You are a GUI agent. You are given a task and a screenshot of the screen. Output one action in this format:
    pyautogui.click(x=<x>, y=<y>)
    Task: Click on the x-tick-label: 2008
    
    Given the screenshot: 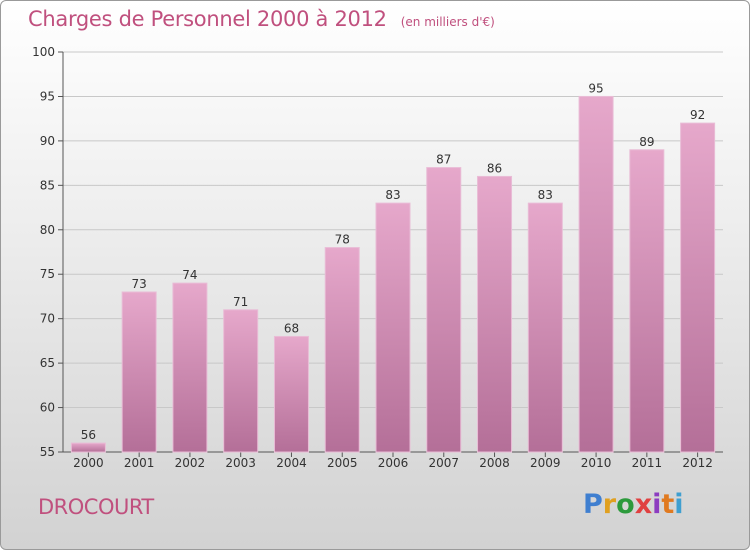 What is the action you would take?
    pyautogui.click(x=494, y=463)
    